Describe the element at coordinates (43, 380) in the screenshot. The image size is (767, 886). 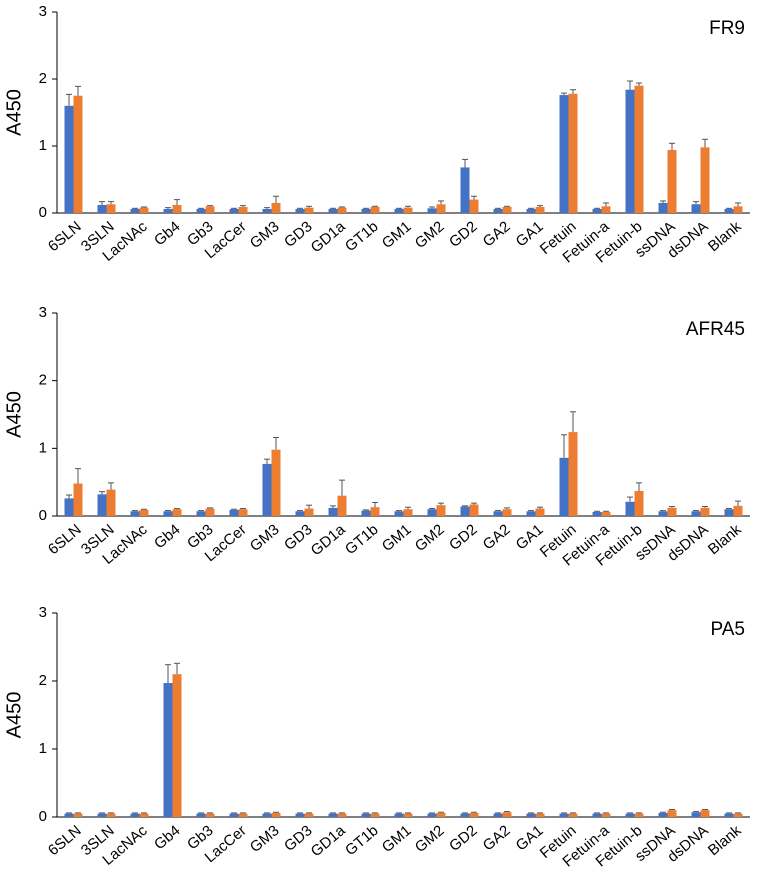
I see `y-tick-label: 2` at that location.